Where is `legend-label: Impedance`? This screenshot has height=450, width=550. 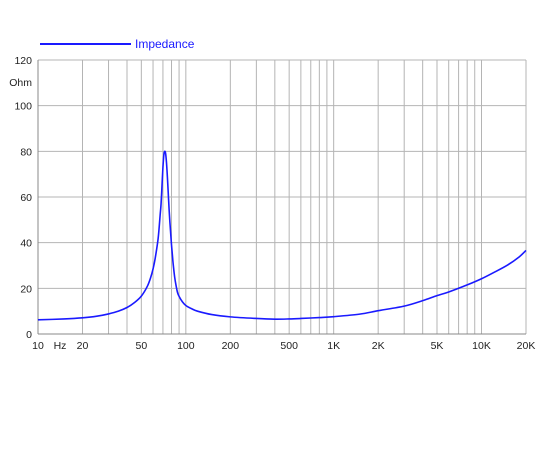 legend-label: Impedance is located at coordinates (165, 44).